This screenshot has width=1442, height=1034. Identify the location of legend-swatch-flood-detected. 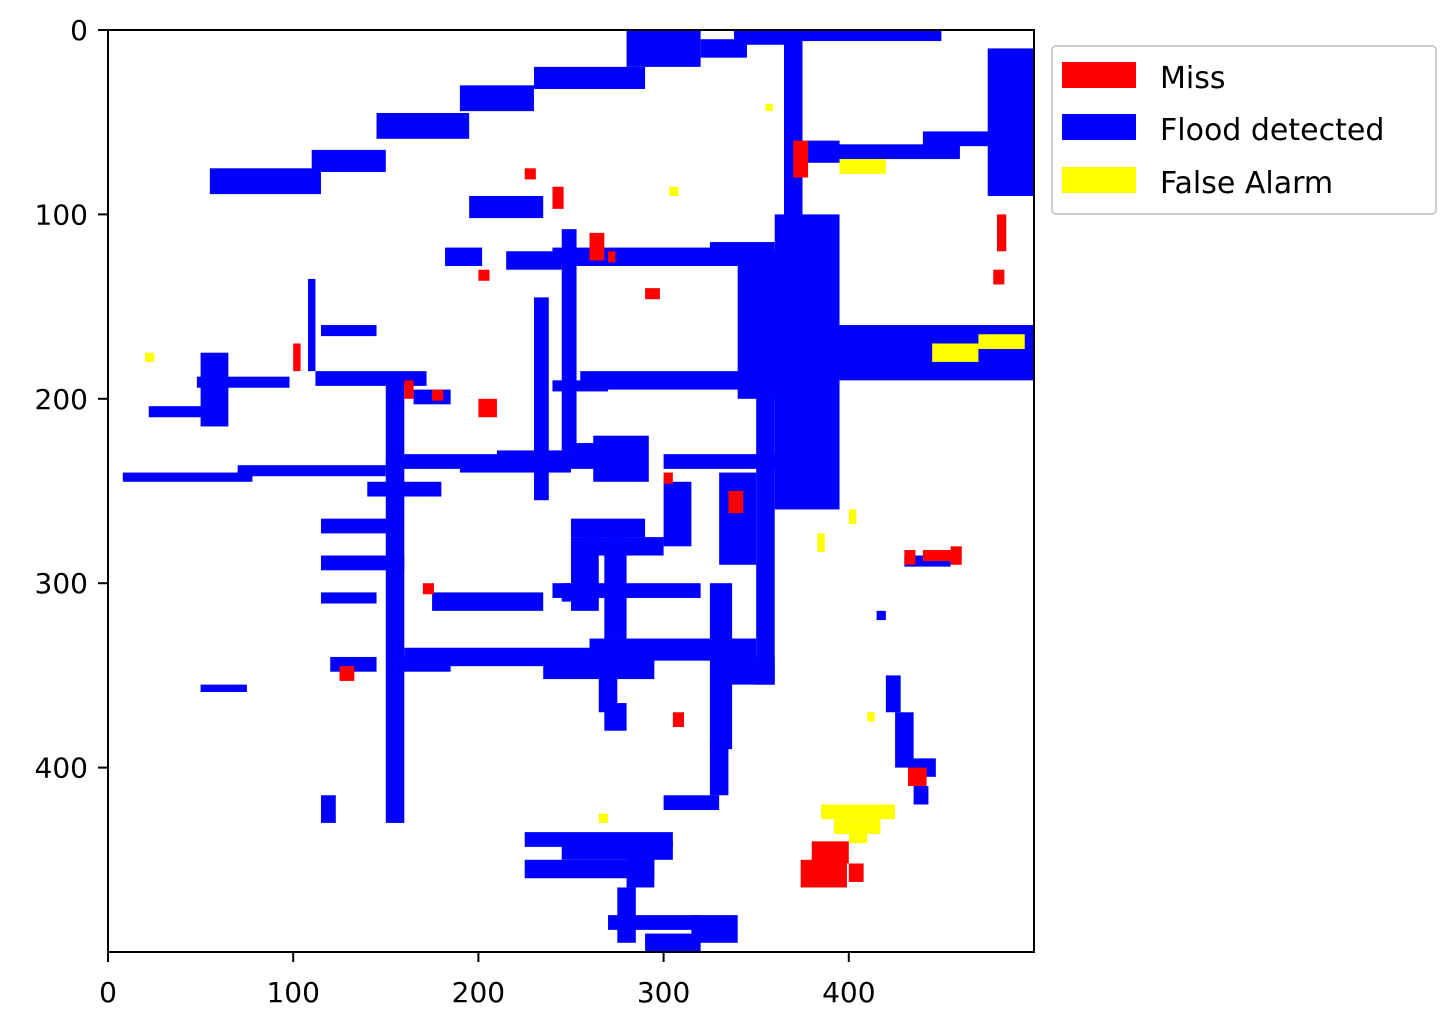
(1099, 127).